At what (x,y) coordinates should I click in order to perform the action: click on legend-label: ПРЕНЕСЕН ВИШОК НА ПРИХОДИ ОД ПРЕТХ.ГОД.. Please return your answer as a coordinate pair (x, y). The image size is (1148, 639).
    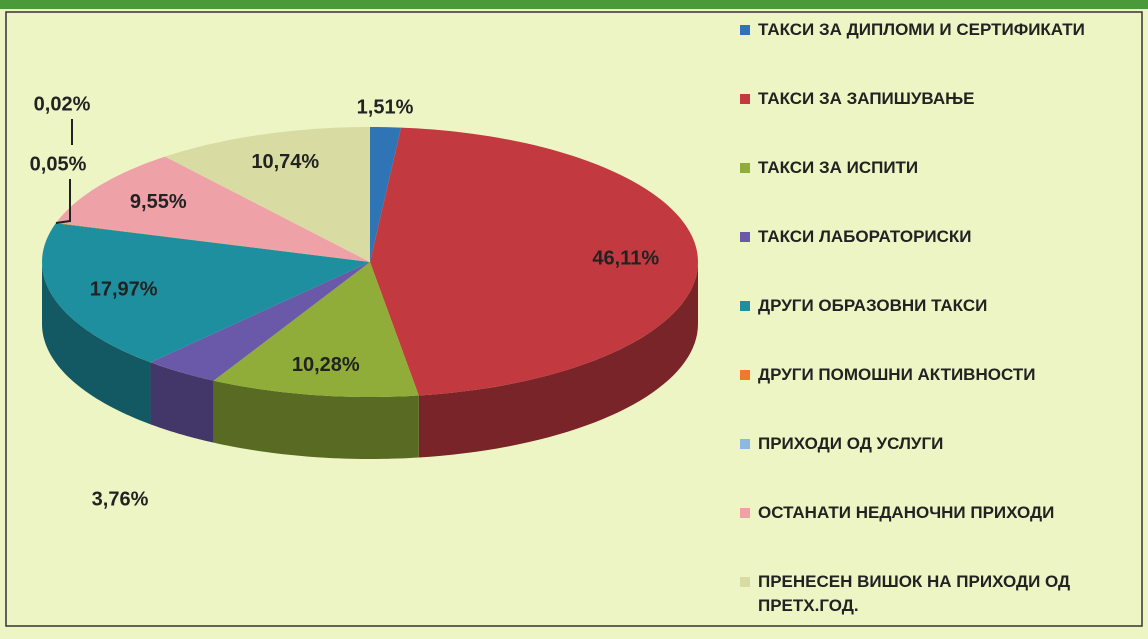
    Looking at the image, I should click on (914, 593).